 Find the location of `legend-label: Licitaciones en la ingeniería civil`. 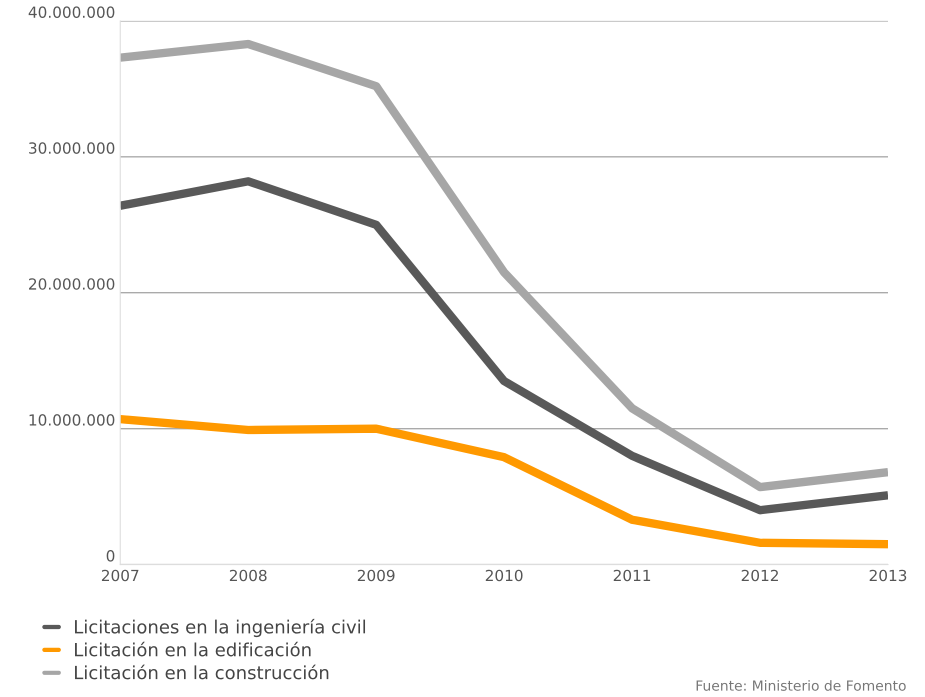

legend-label: Licitaciones en la ingeniería civil is located at coordinates (220, 628).